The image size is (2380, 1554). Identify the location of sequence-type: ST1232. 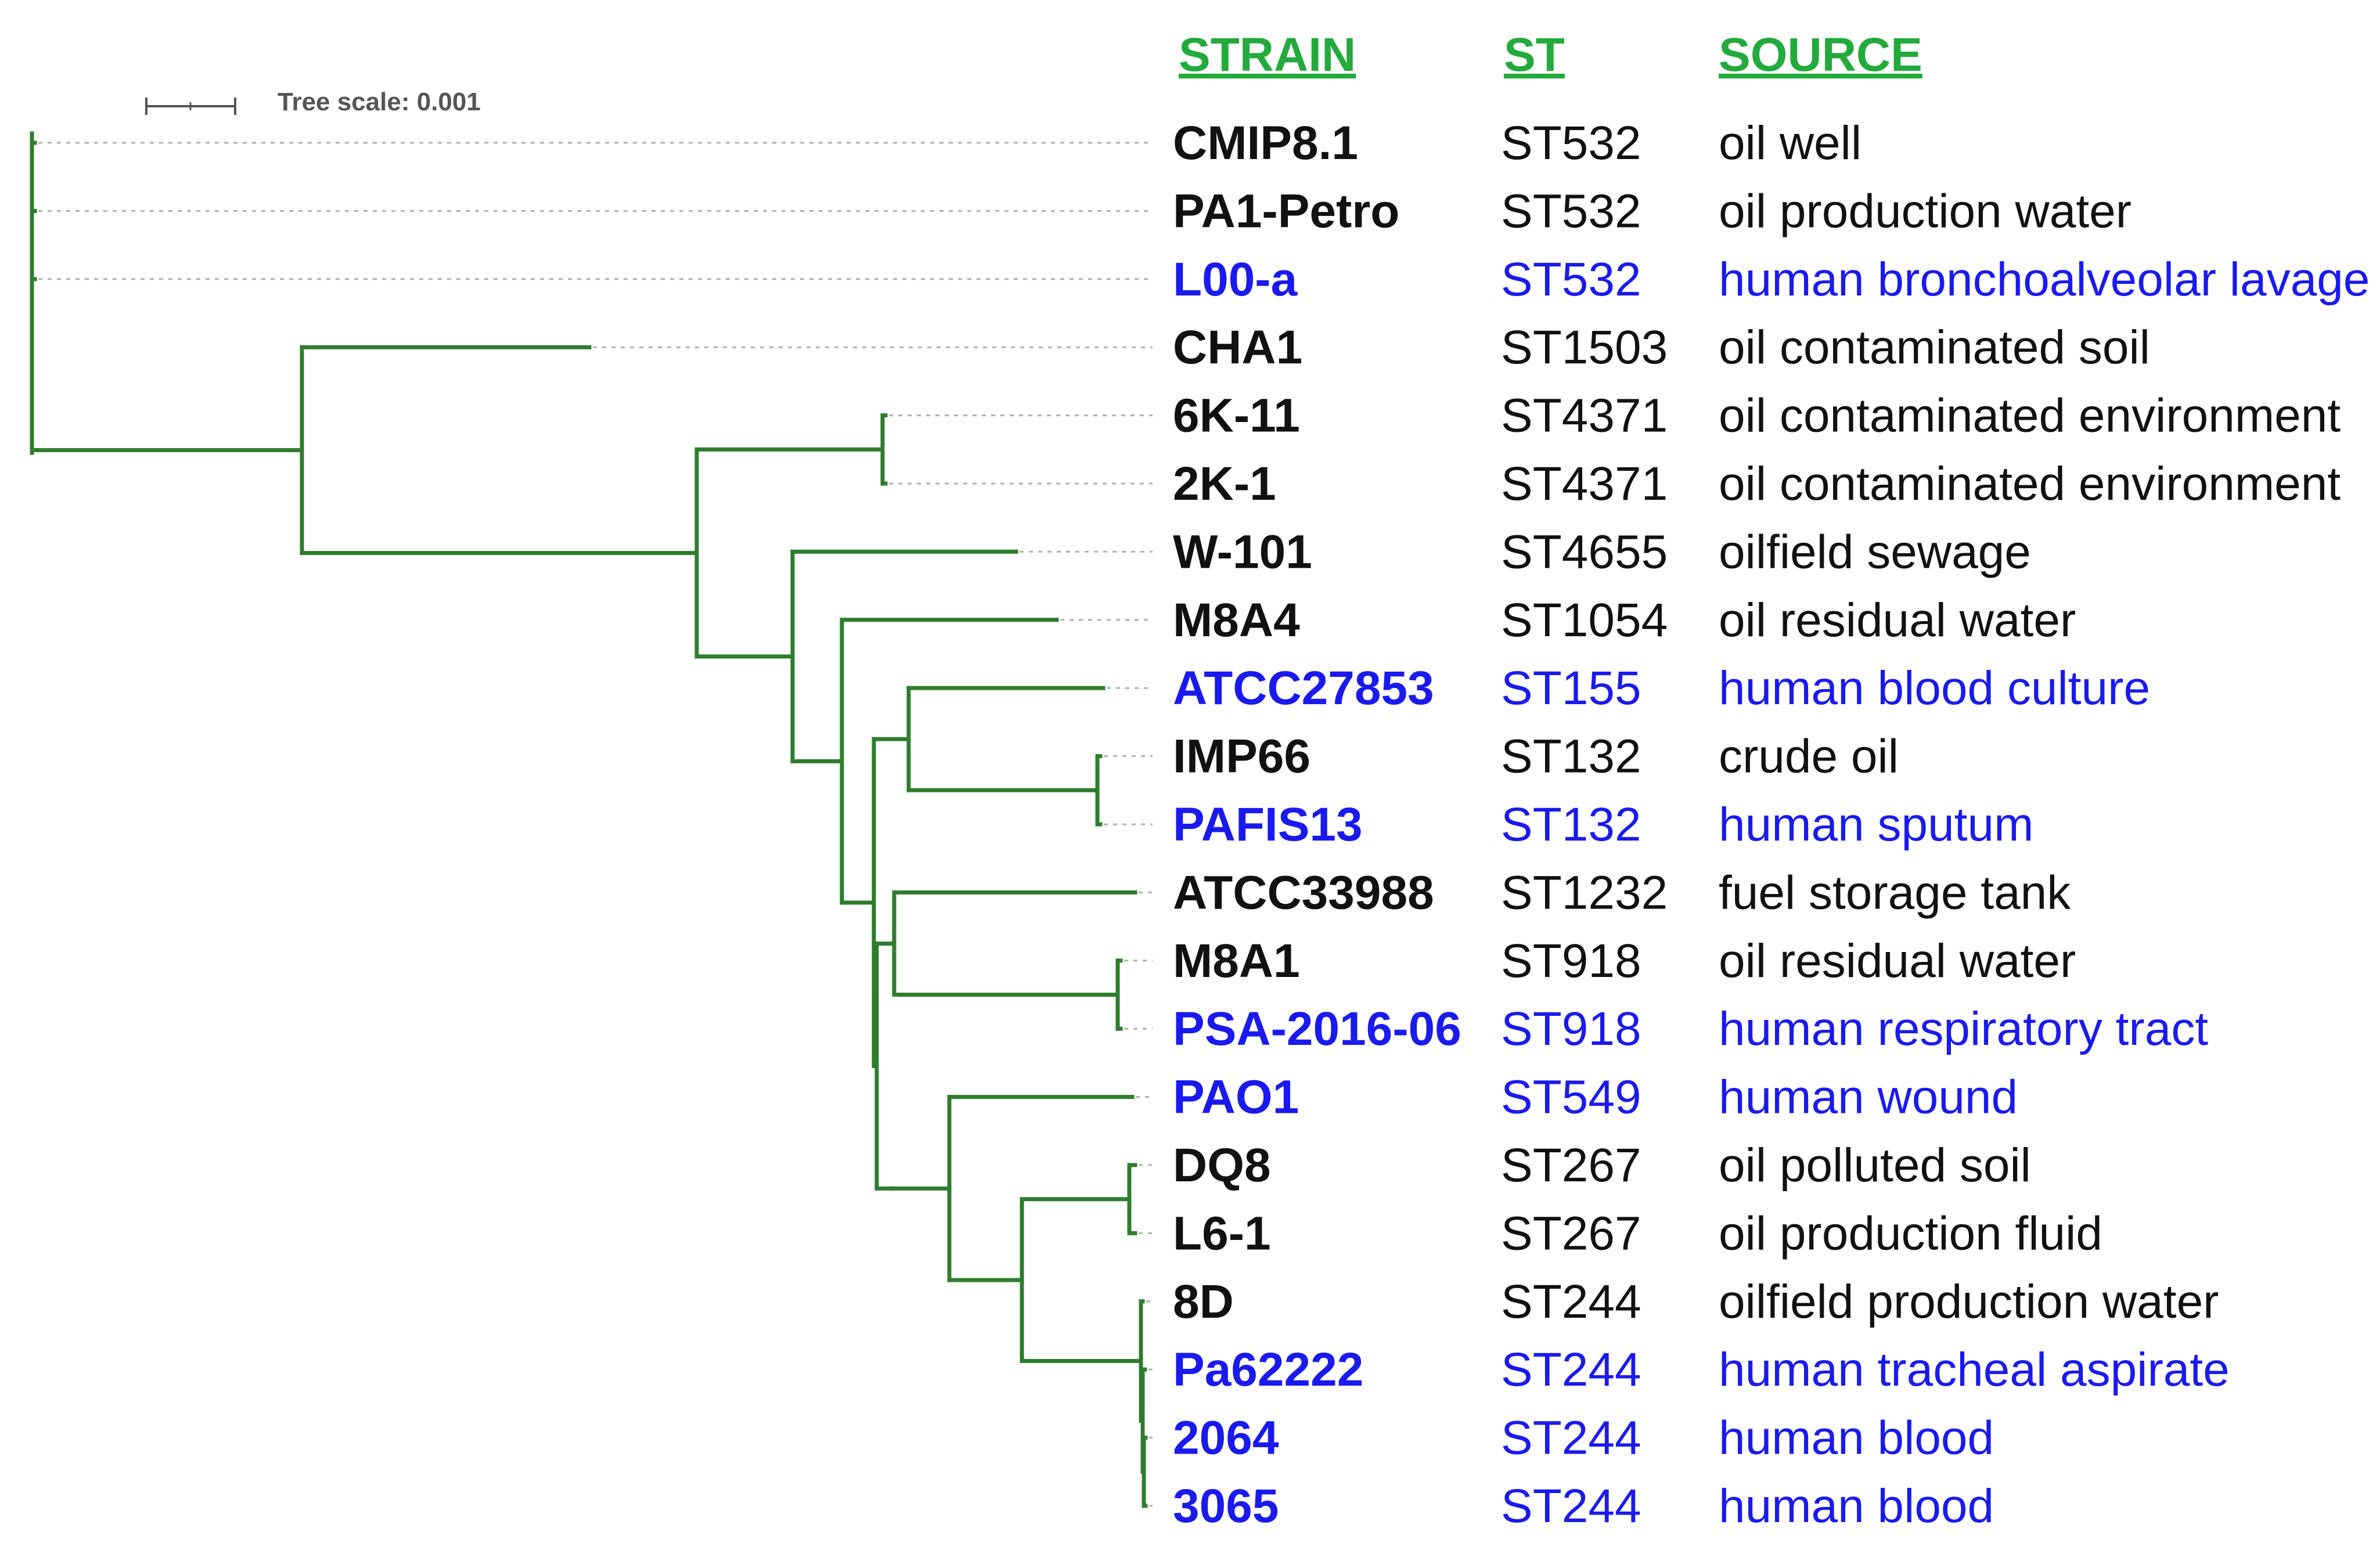
(1585, 893).